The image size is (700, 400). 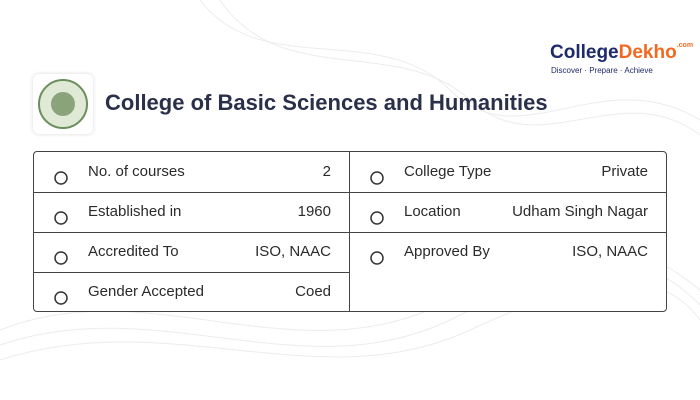 I want to click on table-row: Approved By ISO, NAAC, so click(x=508, y=252).